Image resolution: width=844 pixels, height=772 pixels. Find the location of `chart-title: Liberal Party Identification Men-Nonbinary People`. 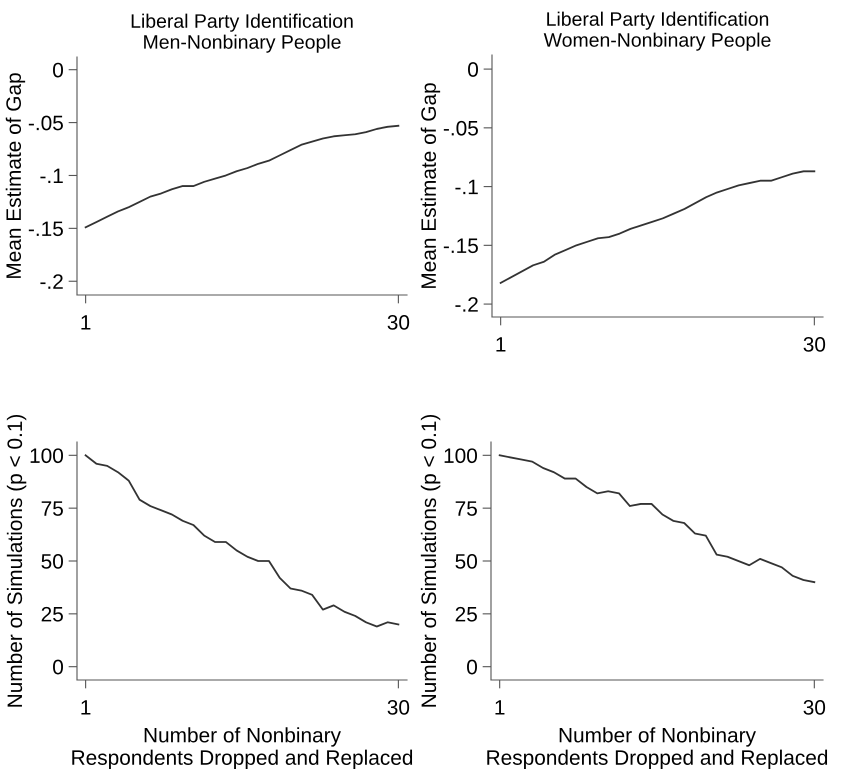

chart-title: Liberal Party Identification Men-Nonbinary People is located at coordinates (242, 33).